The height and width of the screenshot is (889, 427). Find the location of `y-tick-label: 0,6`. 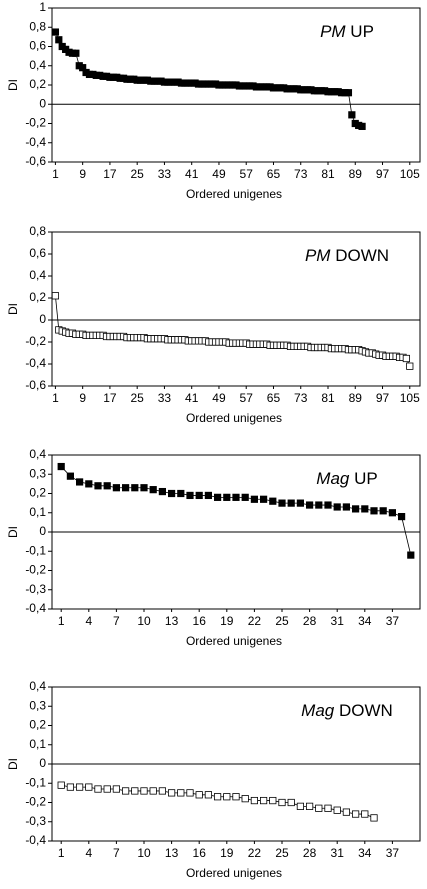

y-tick-label: 0,6 is located at coordinates (37, 46).